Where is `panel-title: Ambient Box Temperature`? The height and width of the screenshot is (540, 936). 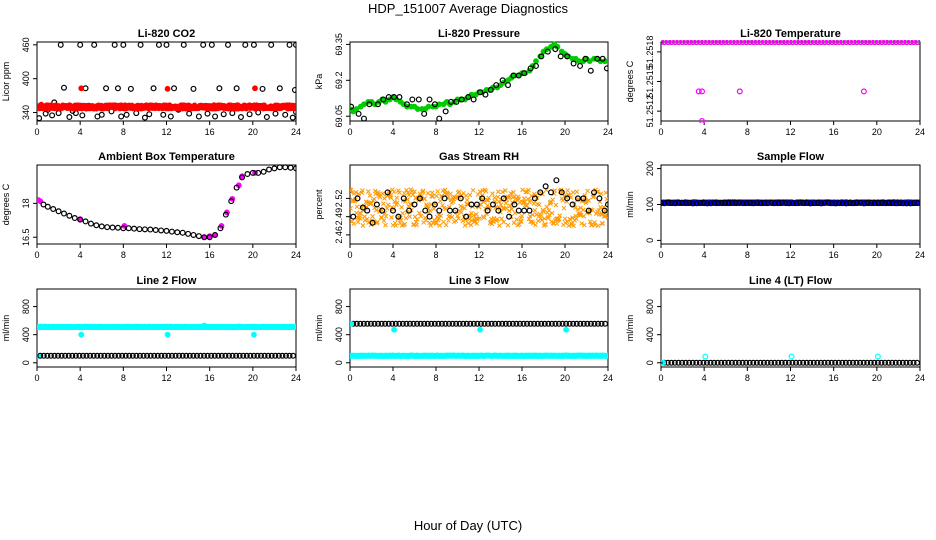
panel-title: Ambient Box Temperature is located at coordinates (166, 157).